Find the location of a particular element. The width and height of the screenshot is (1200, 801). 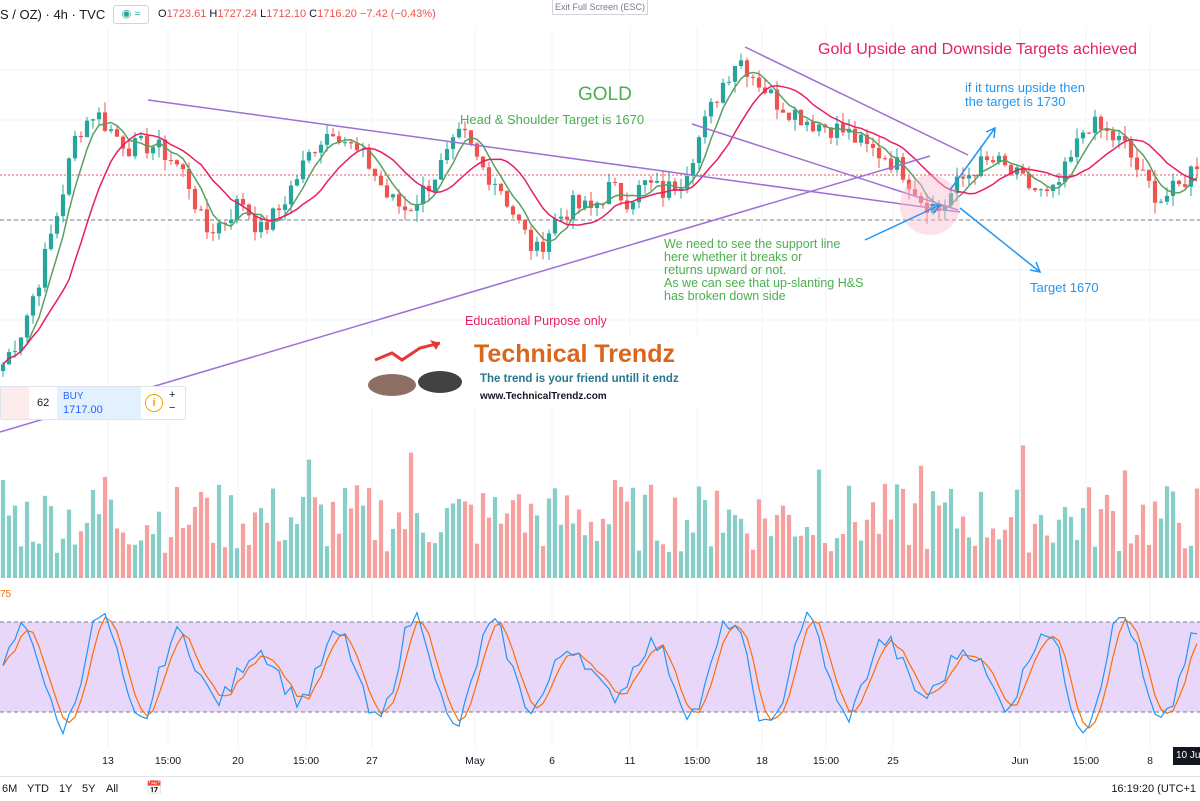

symbol-label: S / OZ) · 4h · TVC is located at coordinates (53, 14).